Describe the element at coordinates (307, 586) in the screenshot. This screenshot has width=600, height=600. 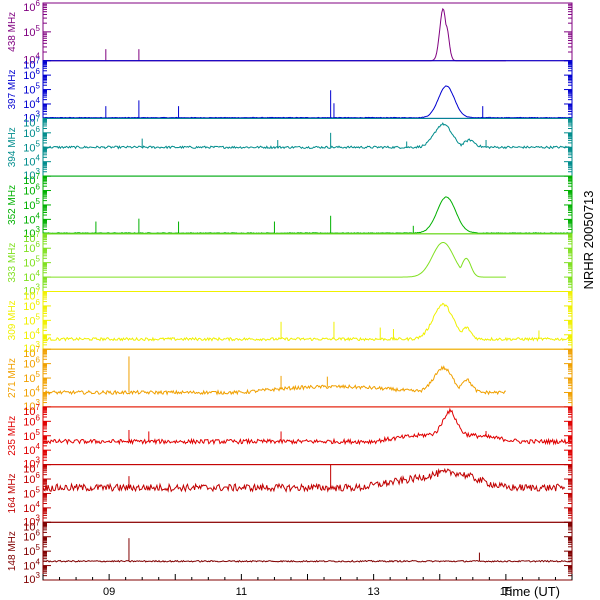
I see `x-axis: 09 11 13 15` at that location.